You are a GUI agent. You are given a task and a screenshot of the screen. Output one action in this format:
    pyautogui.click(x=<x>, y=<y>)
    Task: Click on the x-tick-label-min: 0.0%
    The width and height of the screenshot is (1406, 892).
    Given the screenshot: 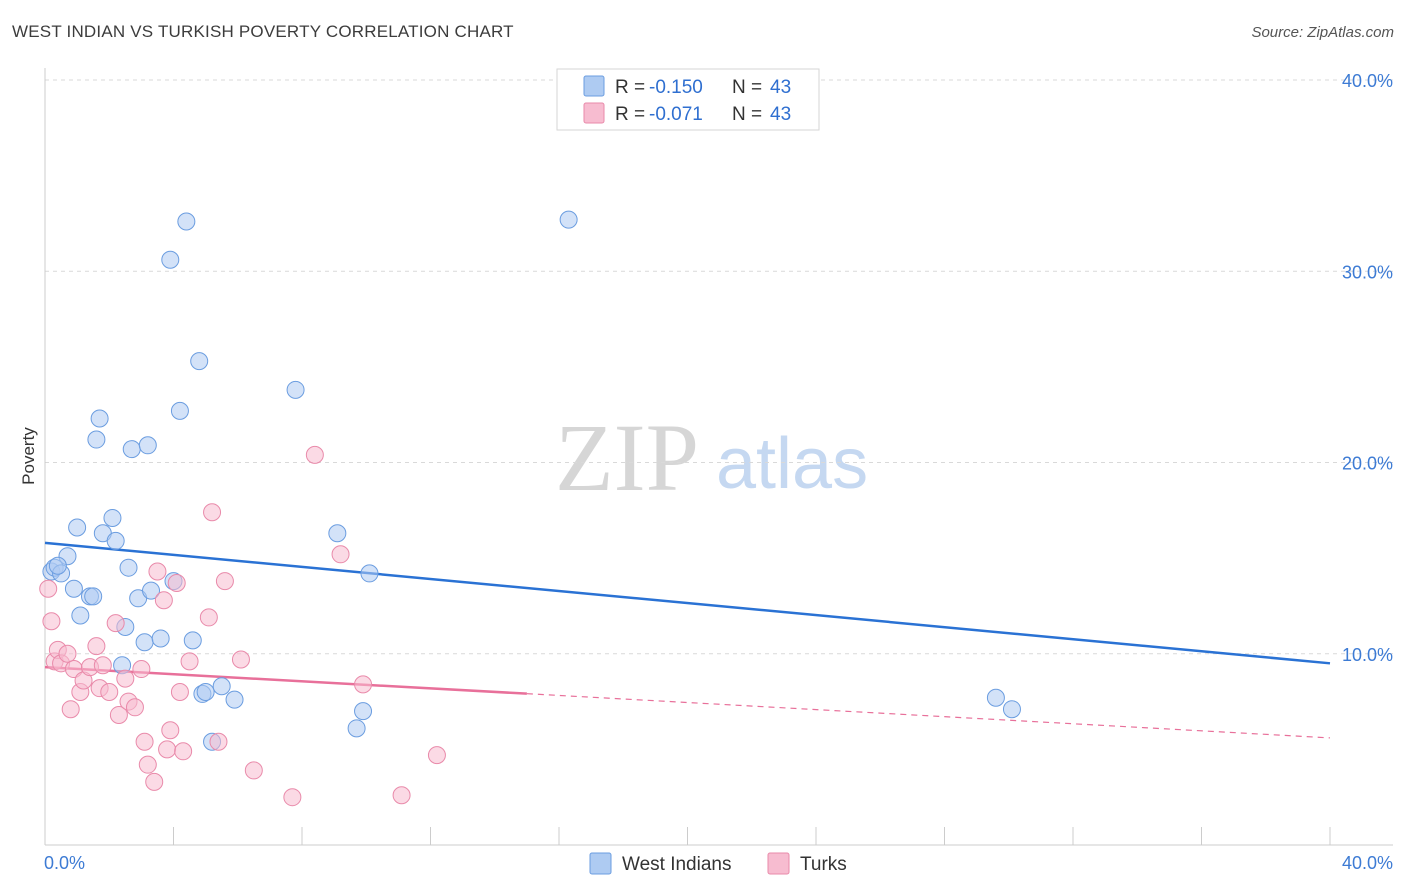 What is the action you would take?
    pyautogui.click(x=64, y=863)
    